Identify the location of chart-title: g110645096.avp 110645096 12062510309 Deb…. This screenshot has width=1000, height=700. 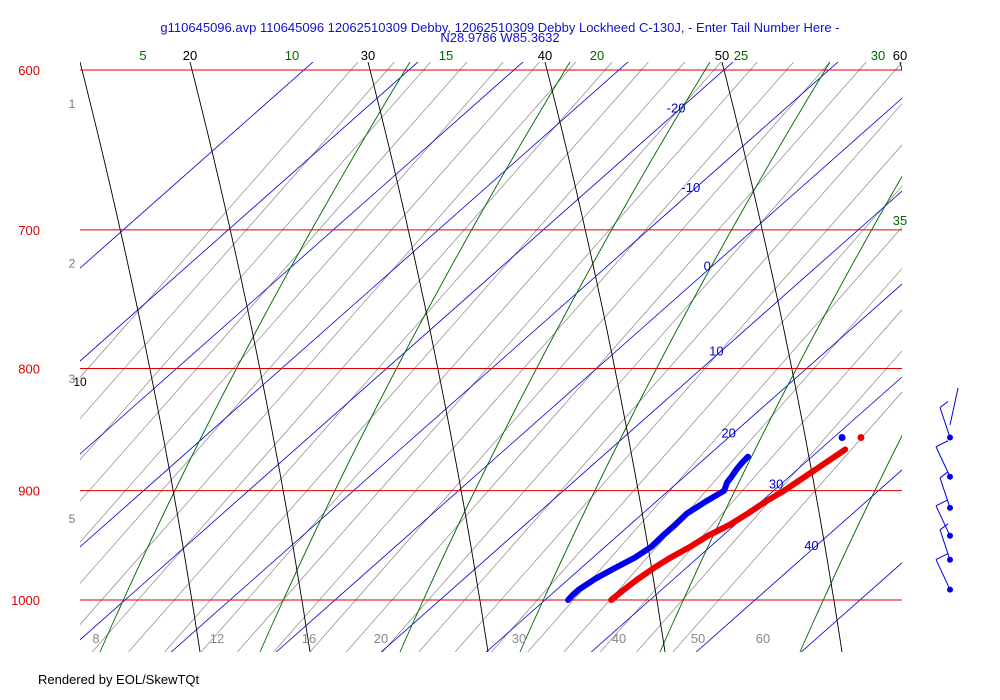
(499, 27).